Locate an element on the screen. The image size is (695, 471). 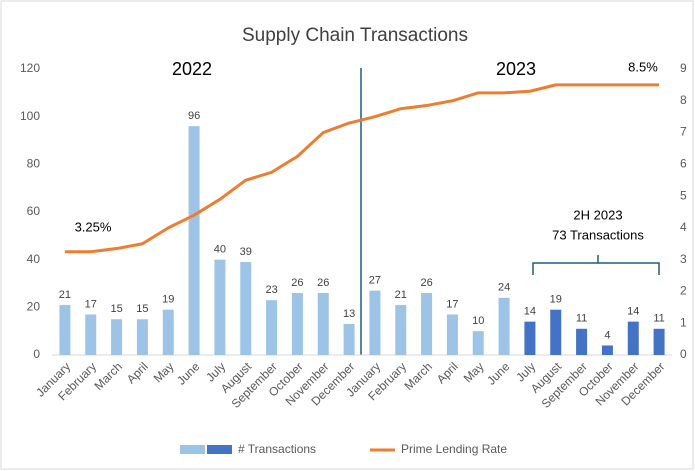
data-label: 10 is located at coordinates (478, 321).